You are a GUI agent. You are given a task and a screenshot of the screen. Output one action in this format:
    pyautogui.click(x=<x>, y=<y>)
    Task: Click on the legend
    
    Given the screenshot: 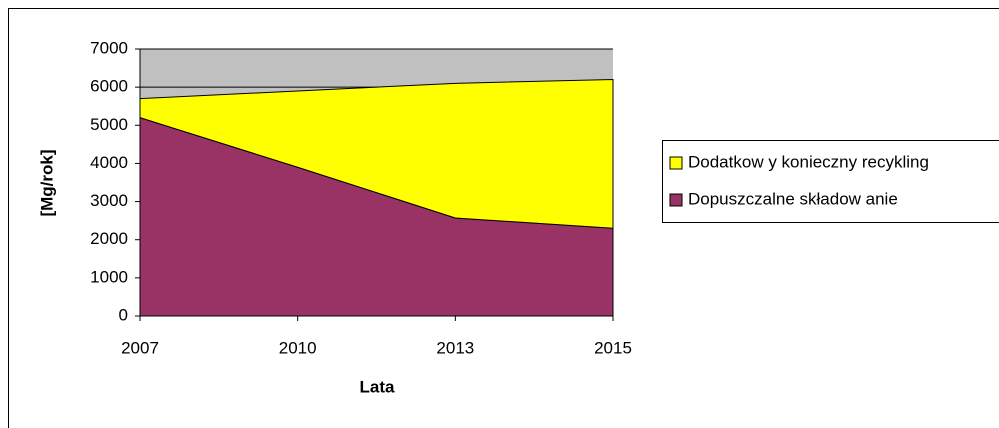 What is the action you would take?
    pyautogui.click(x=830, y=181)
    